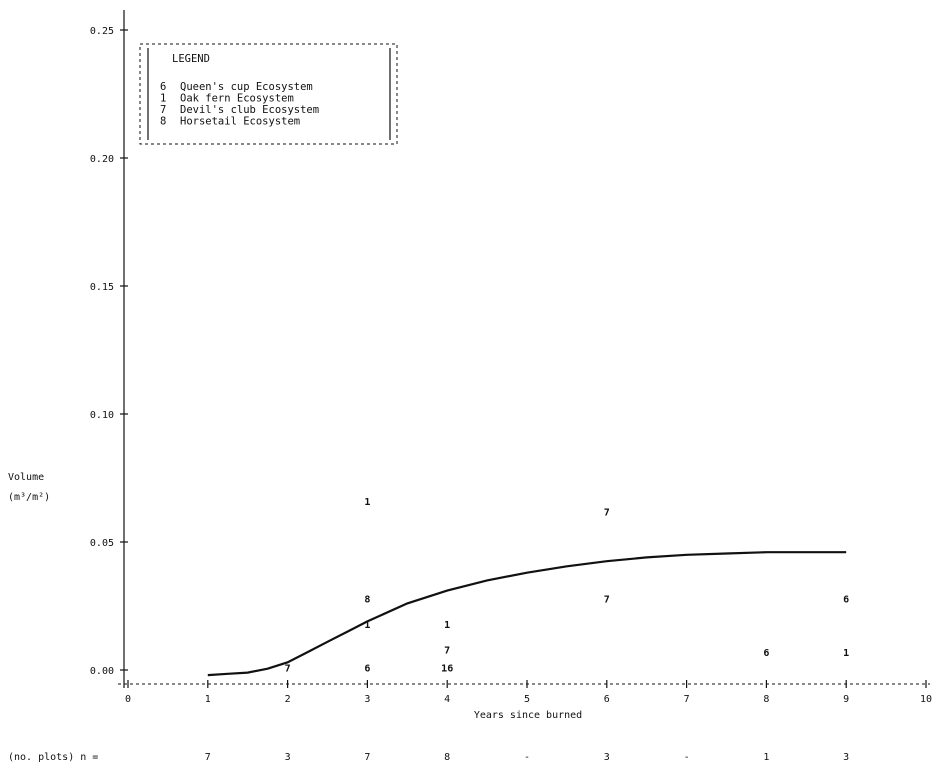 This screenshot has width=934, height=768. Describe the element at coordinates (240, 122) in the screenshot. I see `legend-entry: Horsetail Ecosystem` at that location.